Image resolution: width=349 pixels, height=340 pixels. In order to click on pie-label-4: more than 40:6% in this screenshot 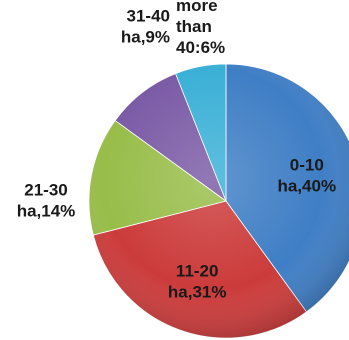, I will do `click(200, 28)`.